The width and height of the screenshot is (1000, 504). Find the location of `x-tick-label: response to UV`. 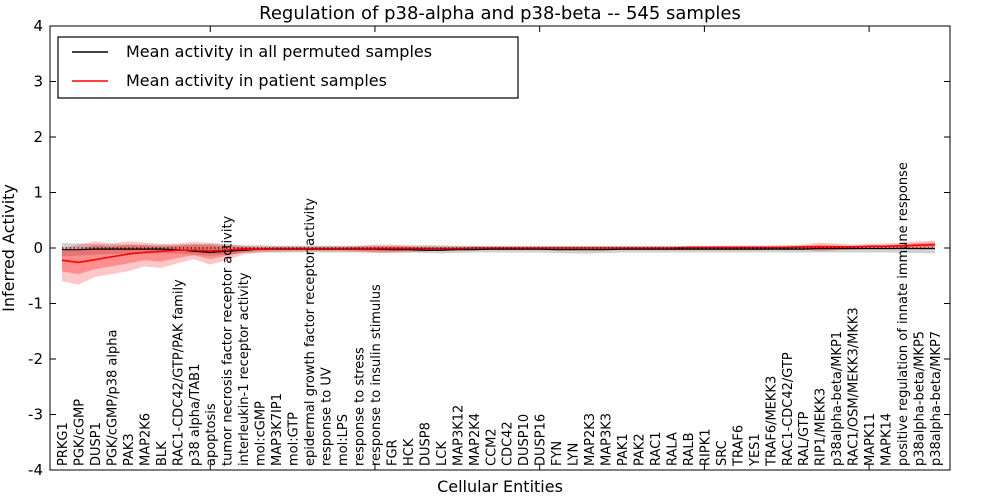

x-tick-label: response to UV is located at coordinates (327, 416).